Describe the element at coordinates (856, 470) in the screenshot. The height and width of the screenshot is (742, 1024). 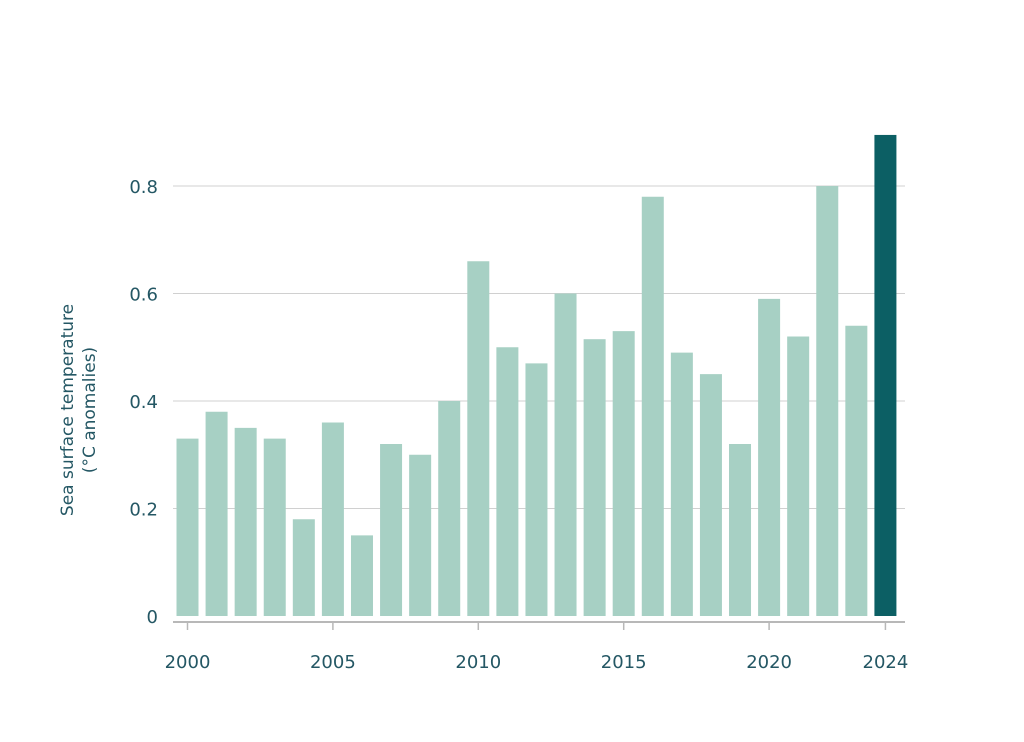
I see `bar-2023` at that location.